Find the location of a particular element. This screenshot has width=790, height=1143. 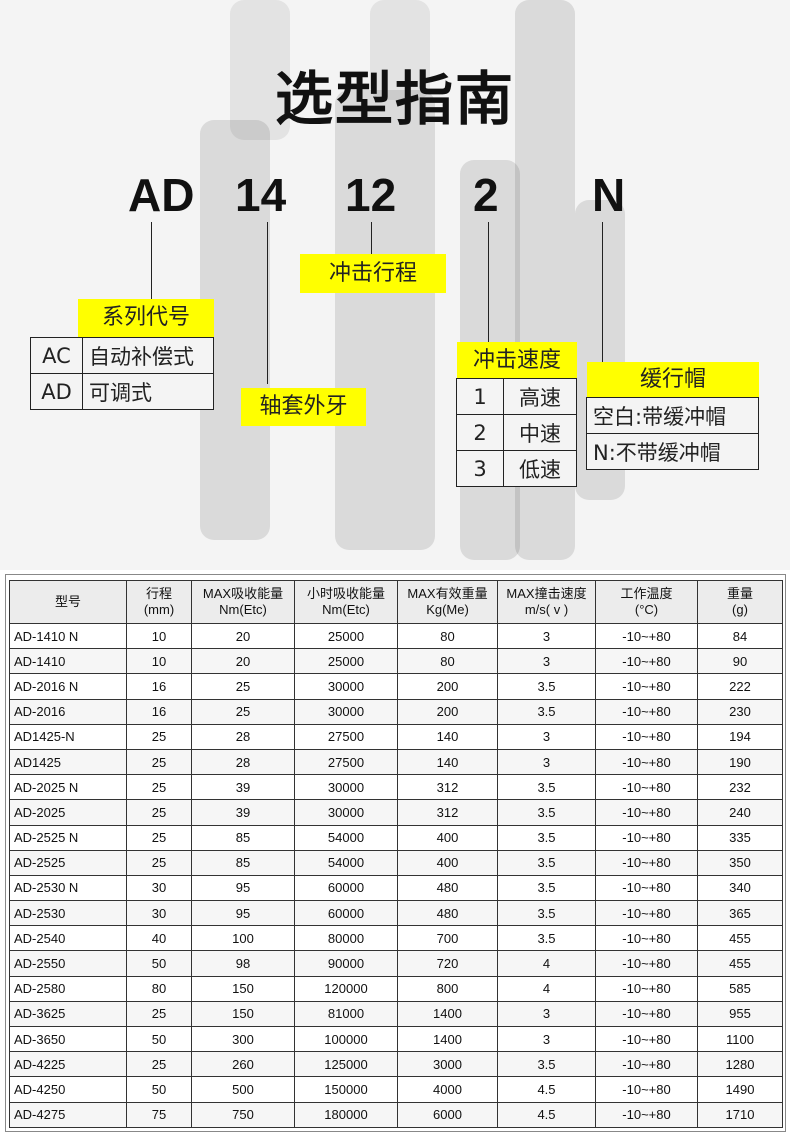

model-cell: AD-1410 is located at coordinates (68, 661).